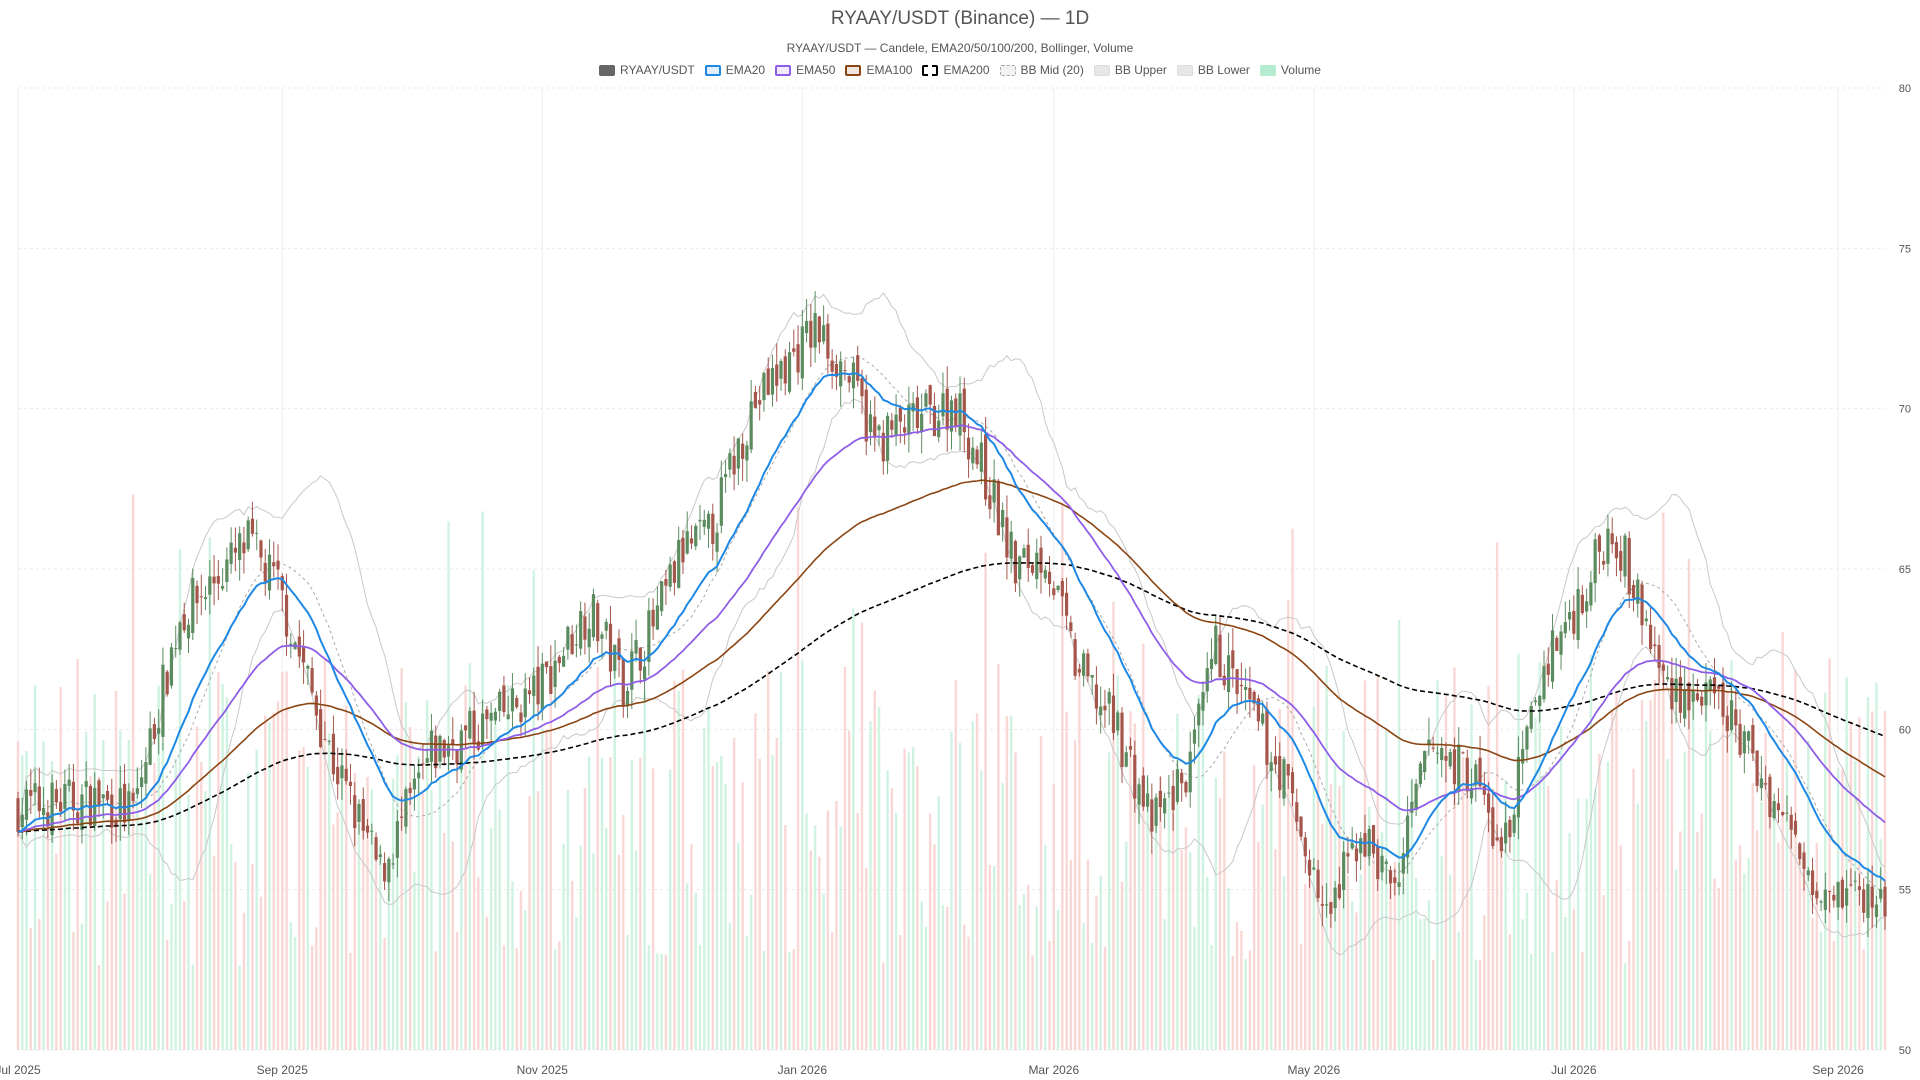 The height and width of the screenshot is (1080, 1920). I want to click on legend-item: RYAAY/USDT, so click(647, 70).